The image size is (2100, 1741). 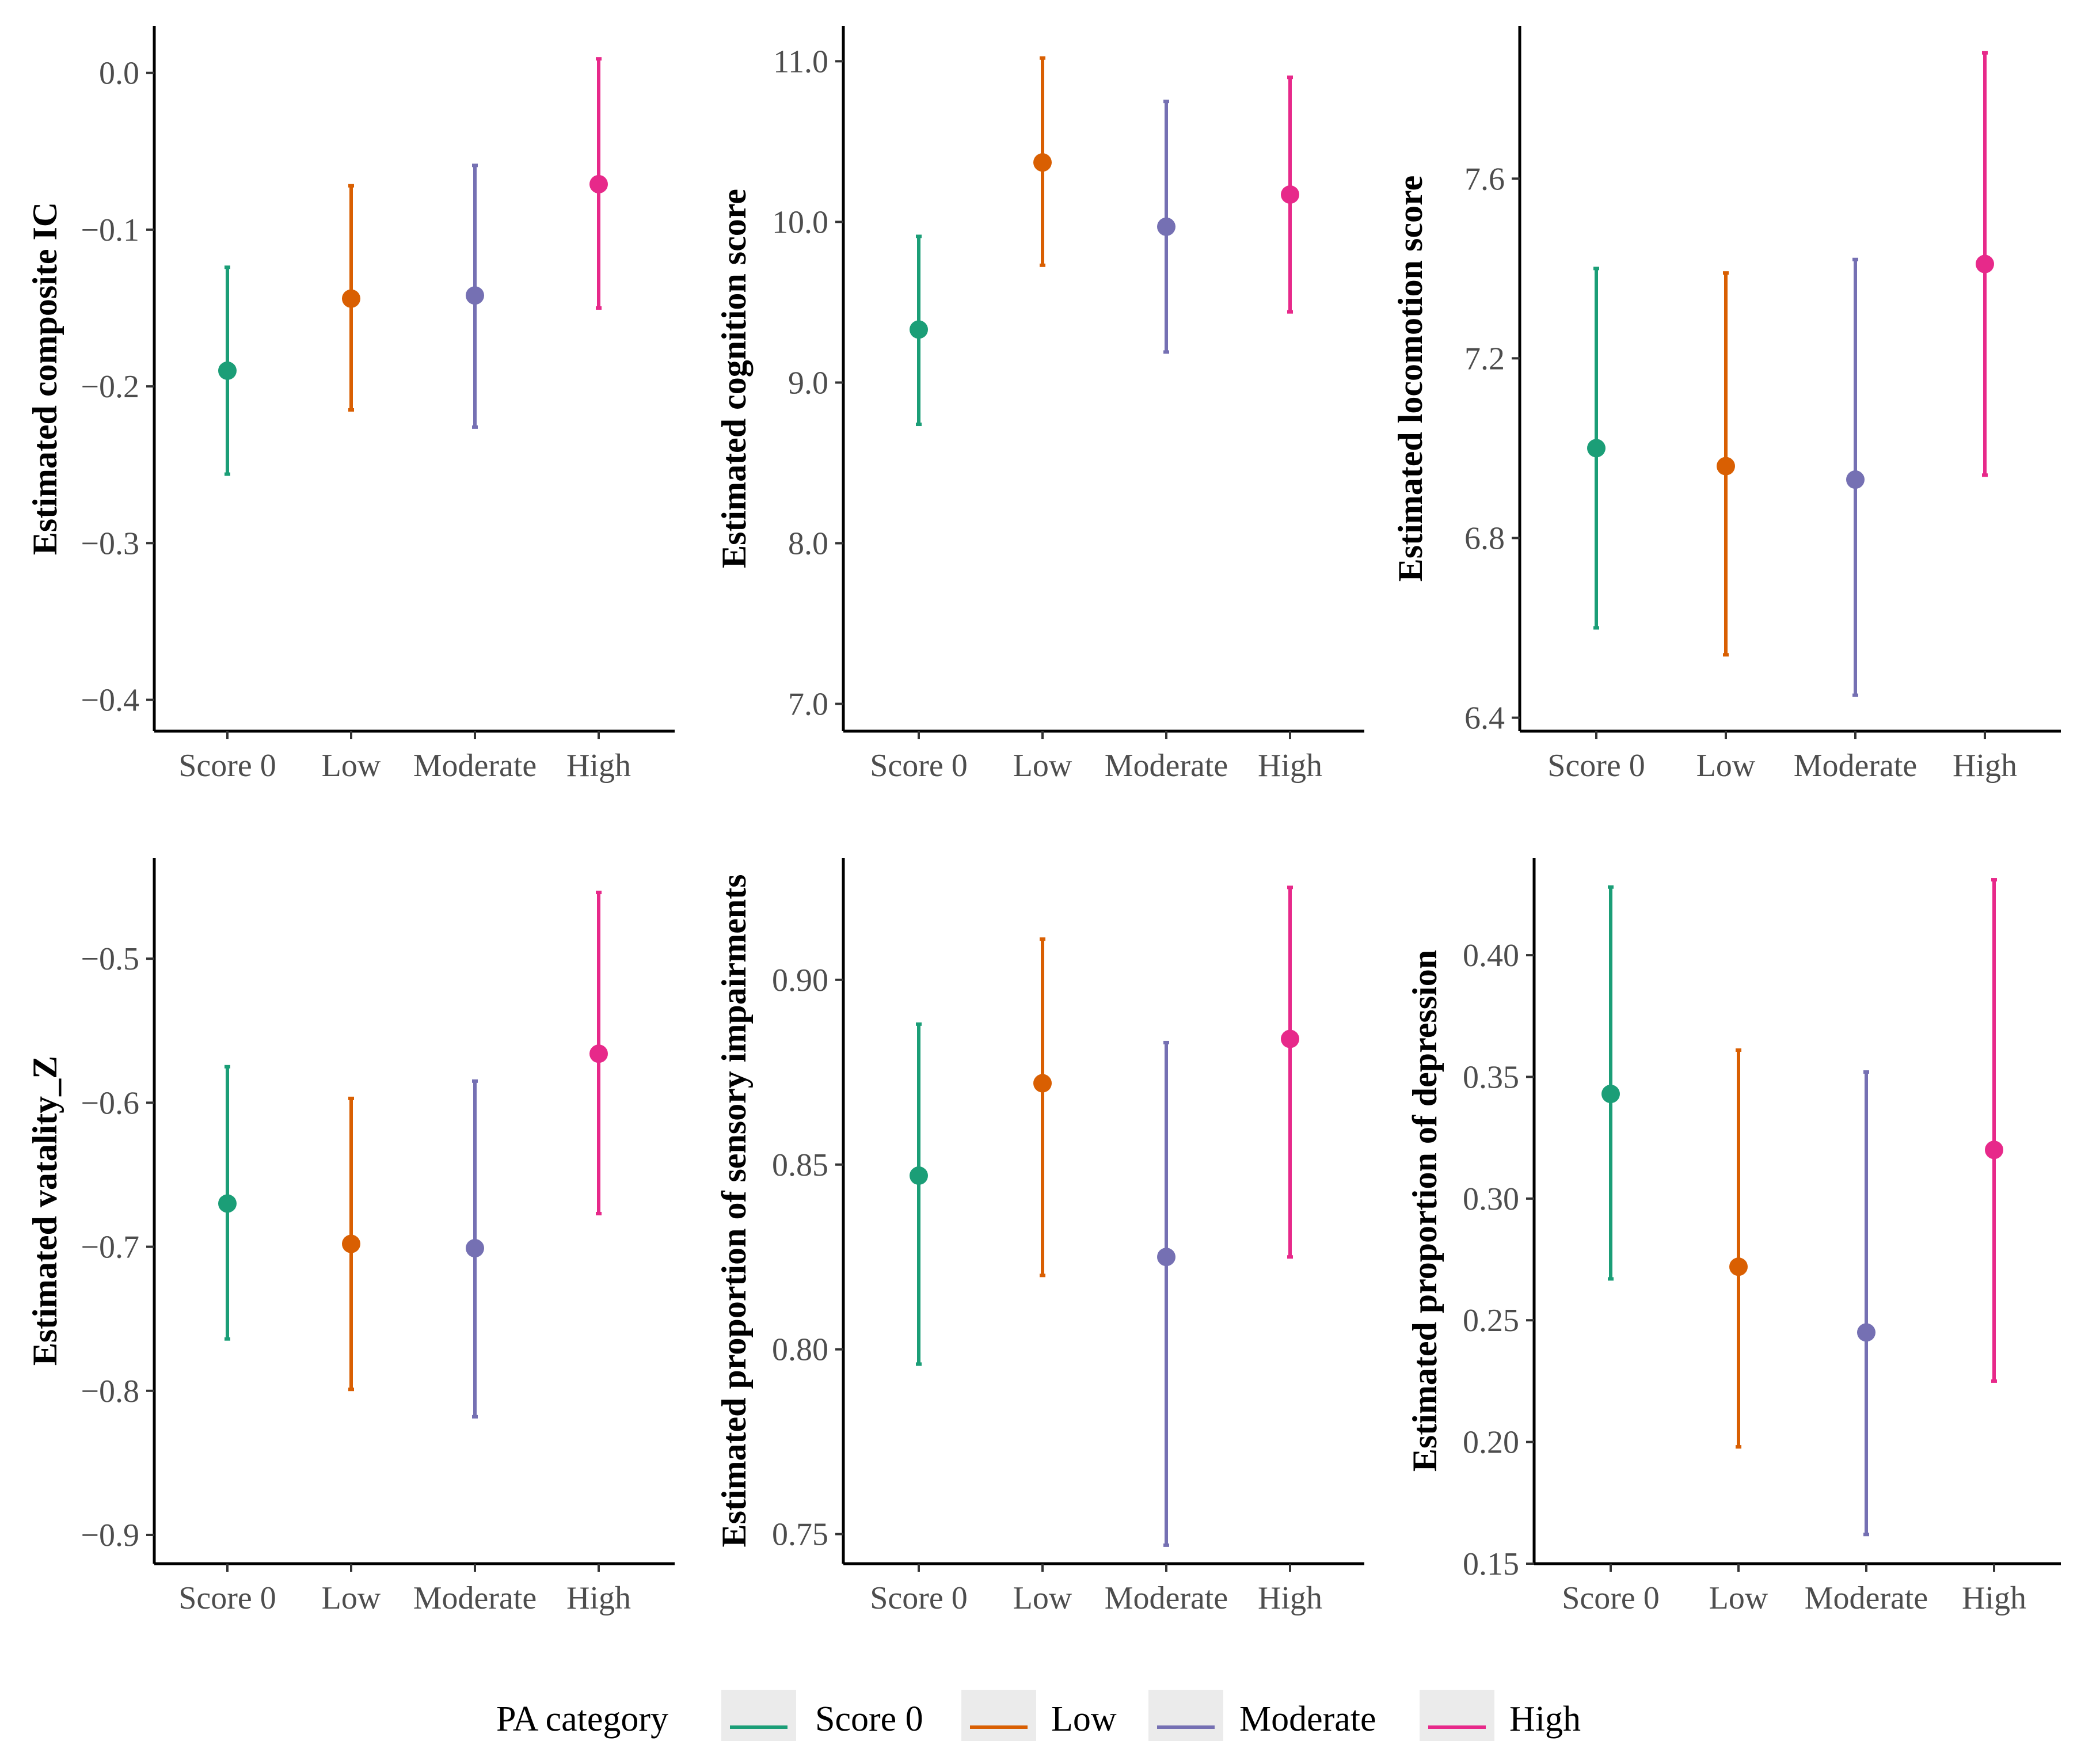 What do you see at coordinates (110, 230) in the screenshot?
I see `y-tick-label: −0.1` at bounding box center [110, 230].